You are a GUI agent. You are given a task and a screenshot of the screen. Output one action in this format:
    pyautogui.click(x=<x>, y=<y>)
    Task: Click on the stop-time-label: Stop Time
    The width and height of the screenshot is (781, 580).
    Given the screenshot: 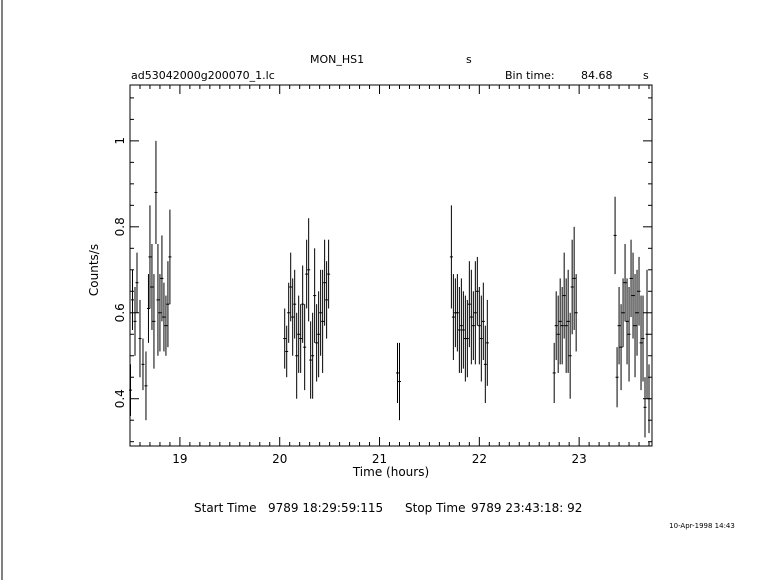 What is the action you would take?
    pyautogui.click(x=435, y=508)
    